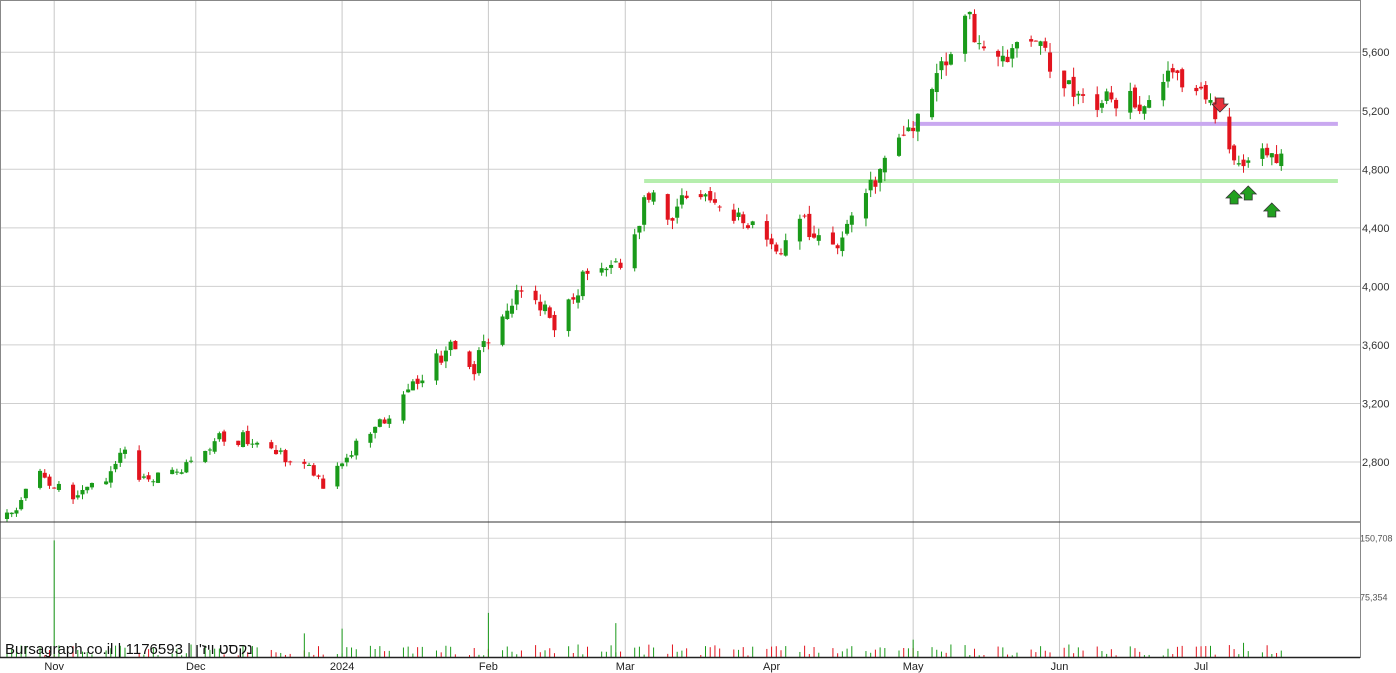  I want to click on sell-signal-arrow, so click(1219, 105).